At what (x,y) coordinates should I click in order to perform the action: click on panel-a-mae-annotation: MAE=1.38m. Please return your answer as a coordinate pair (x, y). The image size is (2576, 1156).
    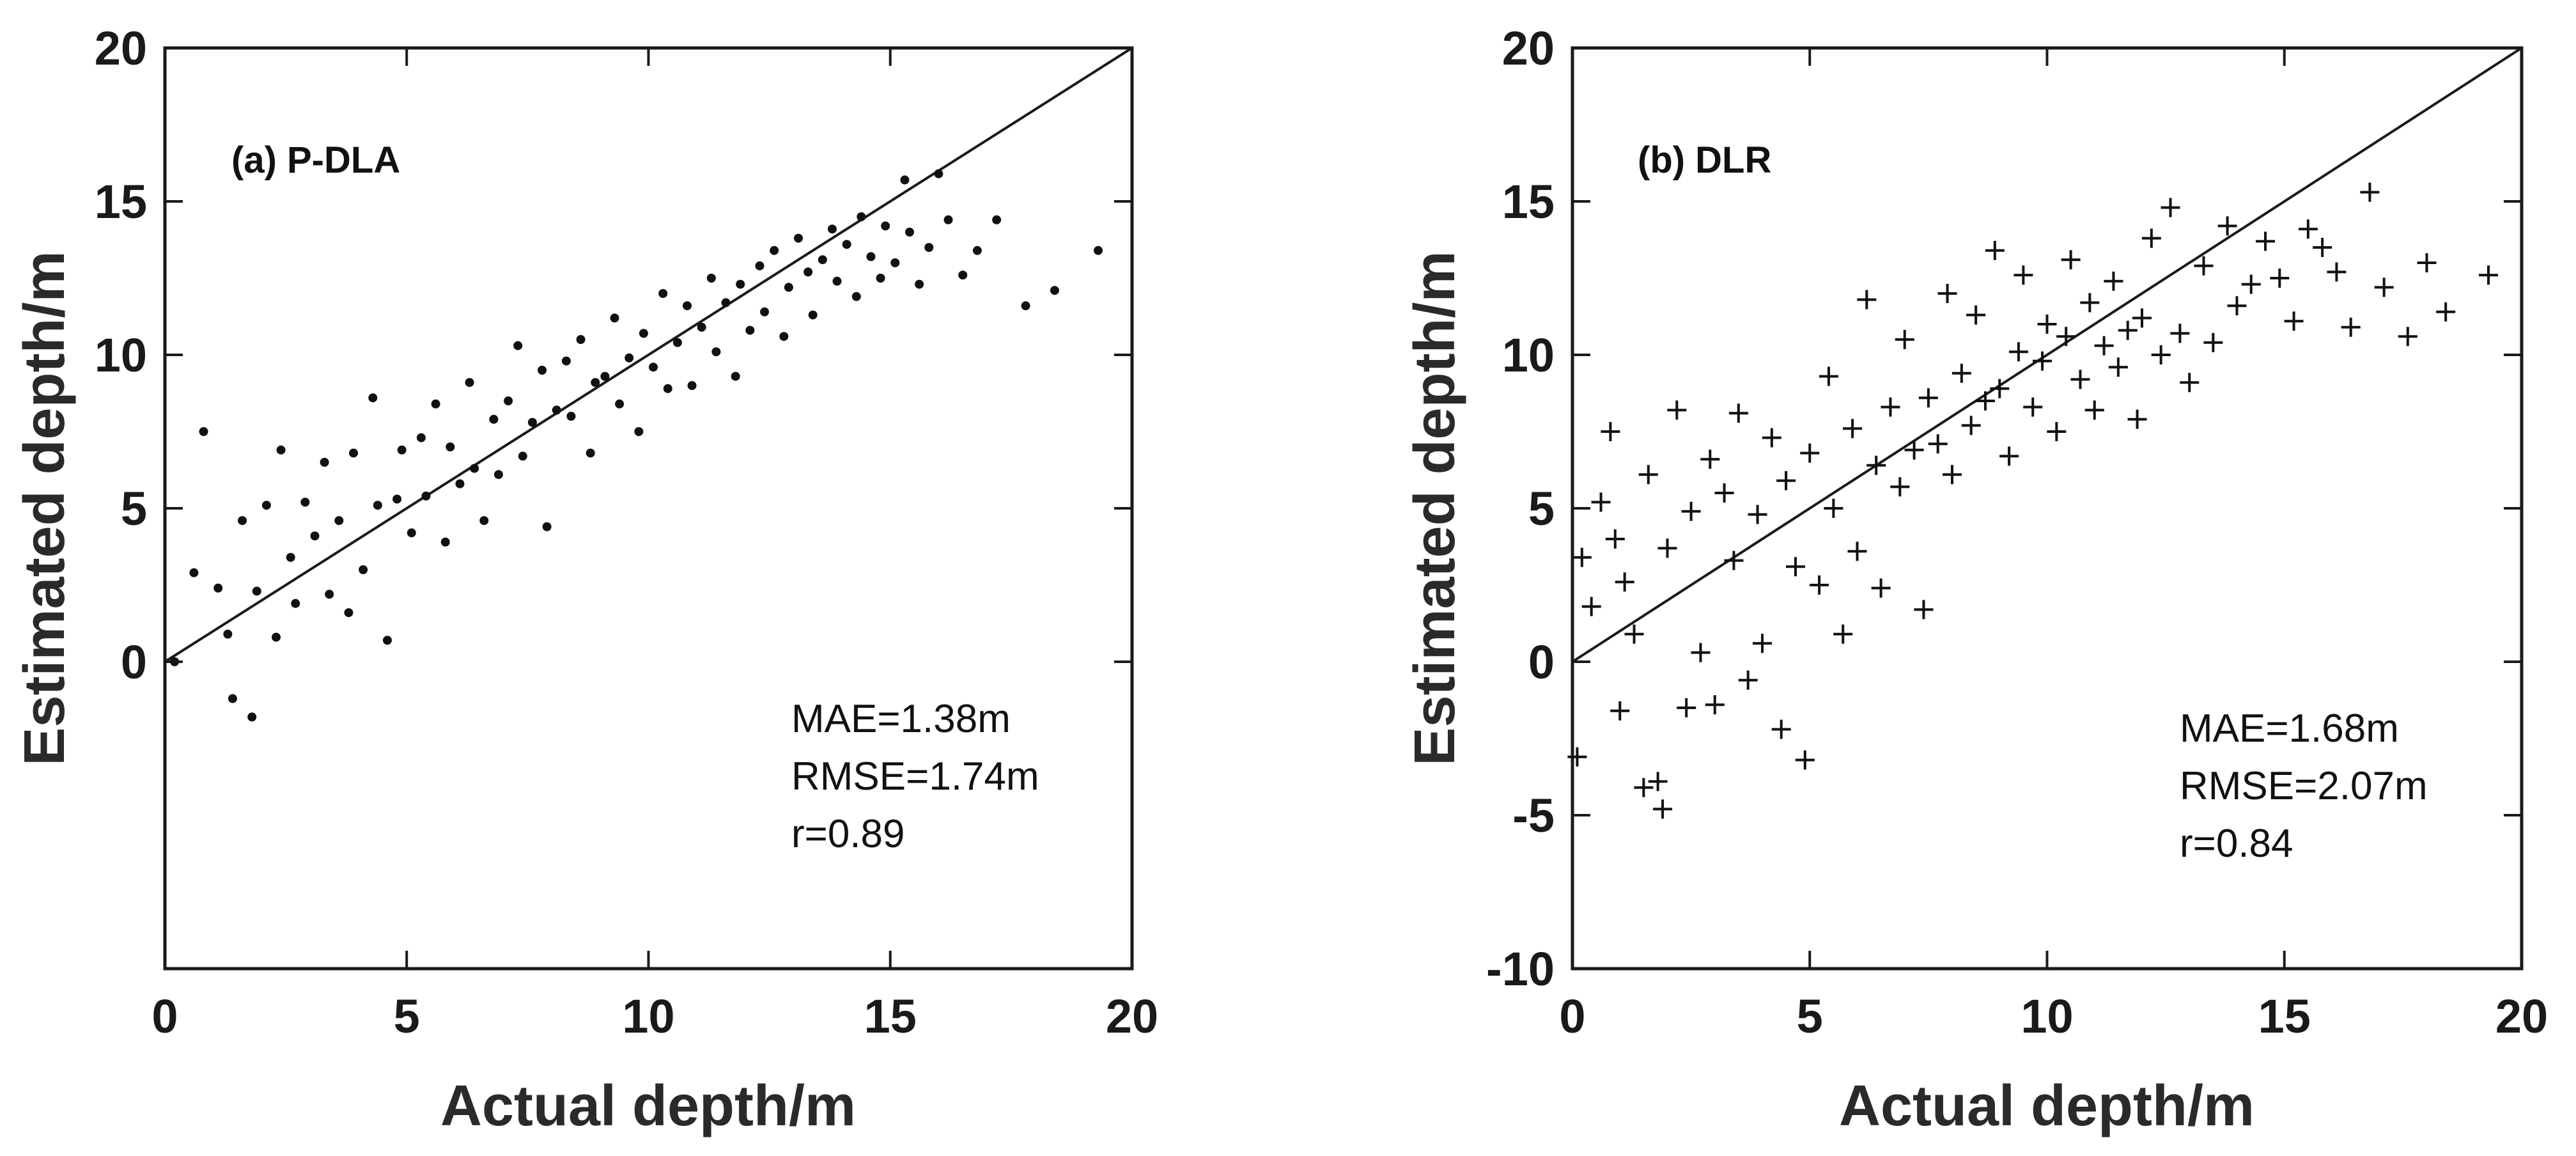
    Looking at the image, I should click on (901, 719).